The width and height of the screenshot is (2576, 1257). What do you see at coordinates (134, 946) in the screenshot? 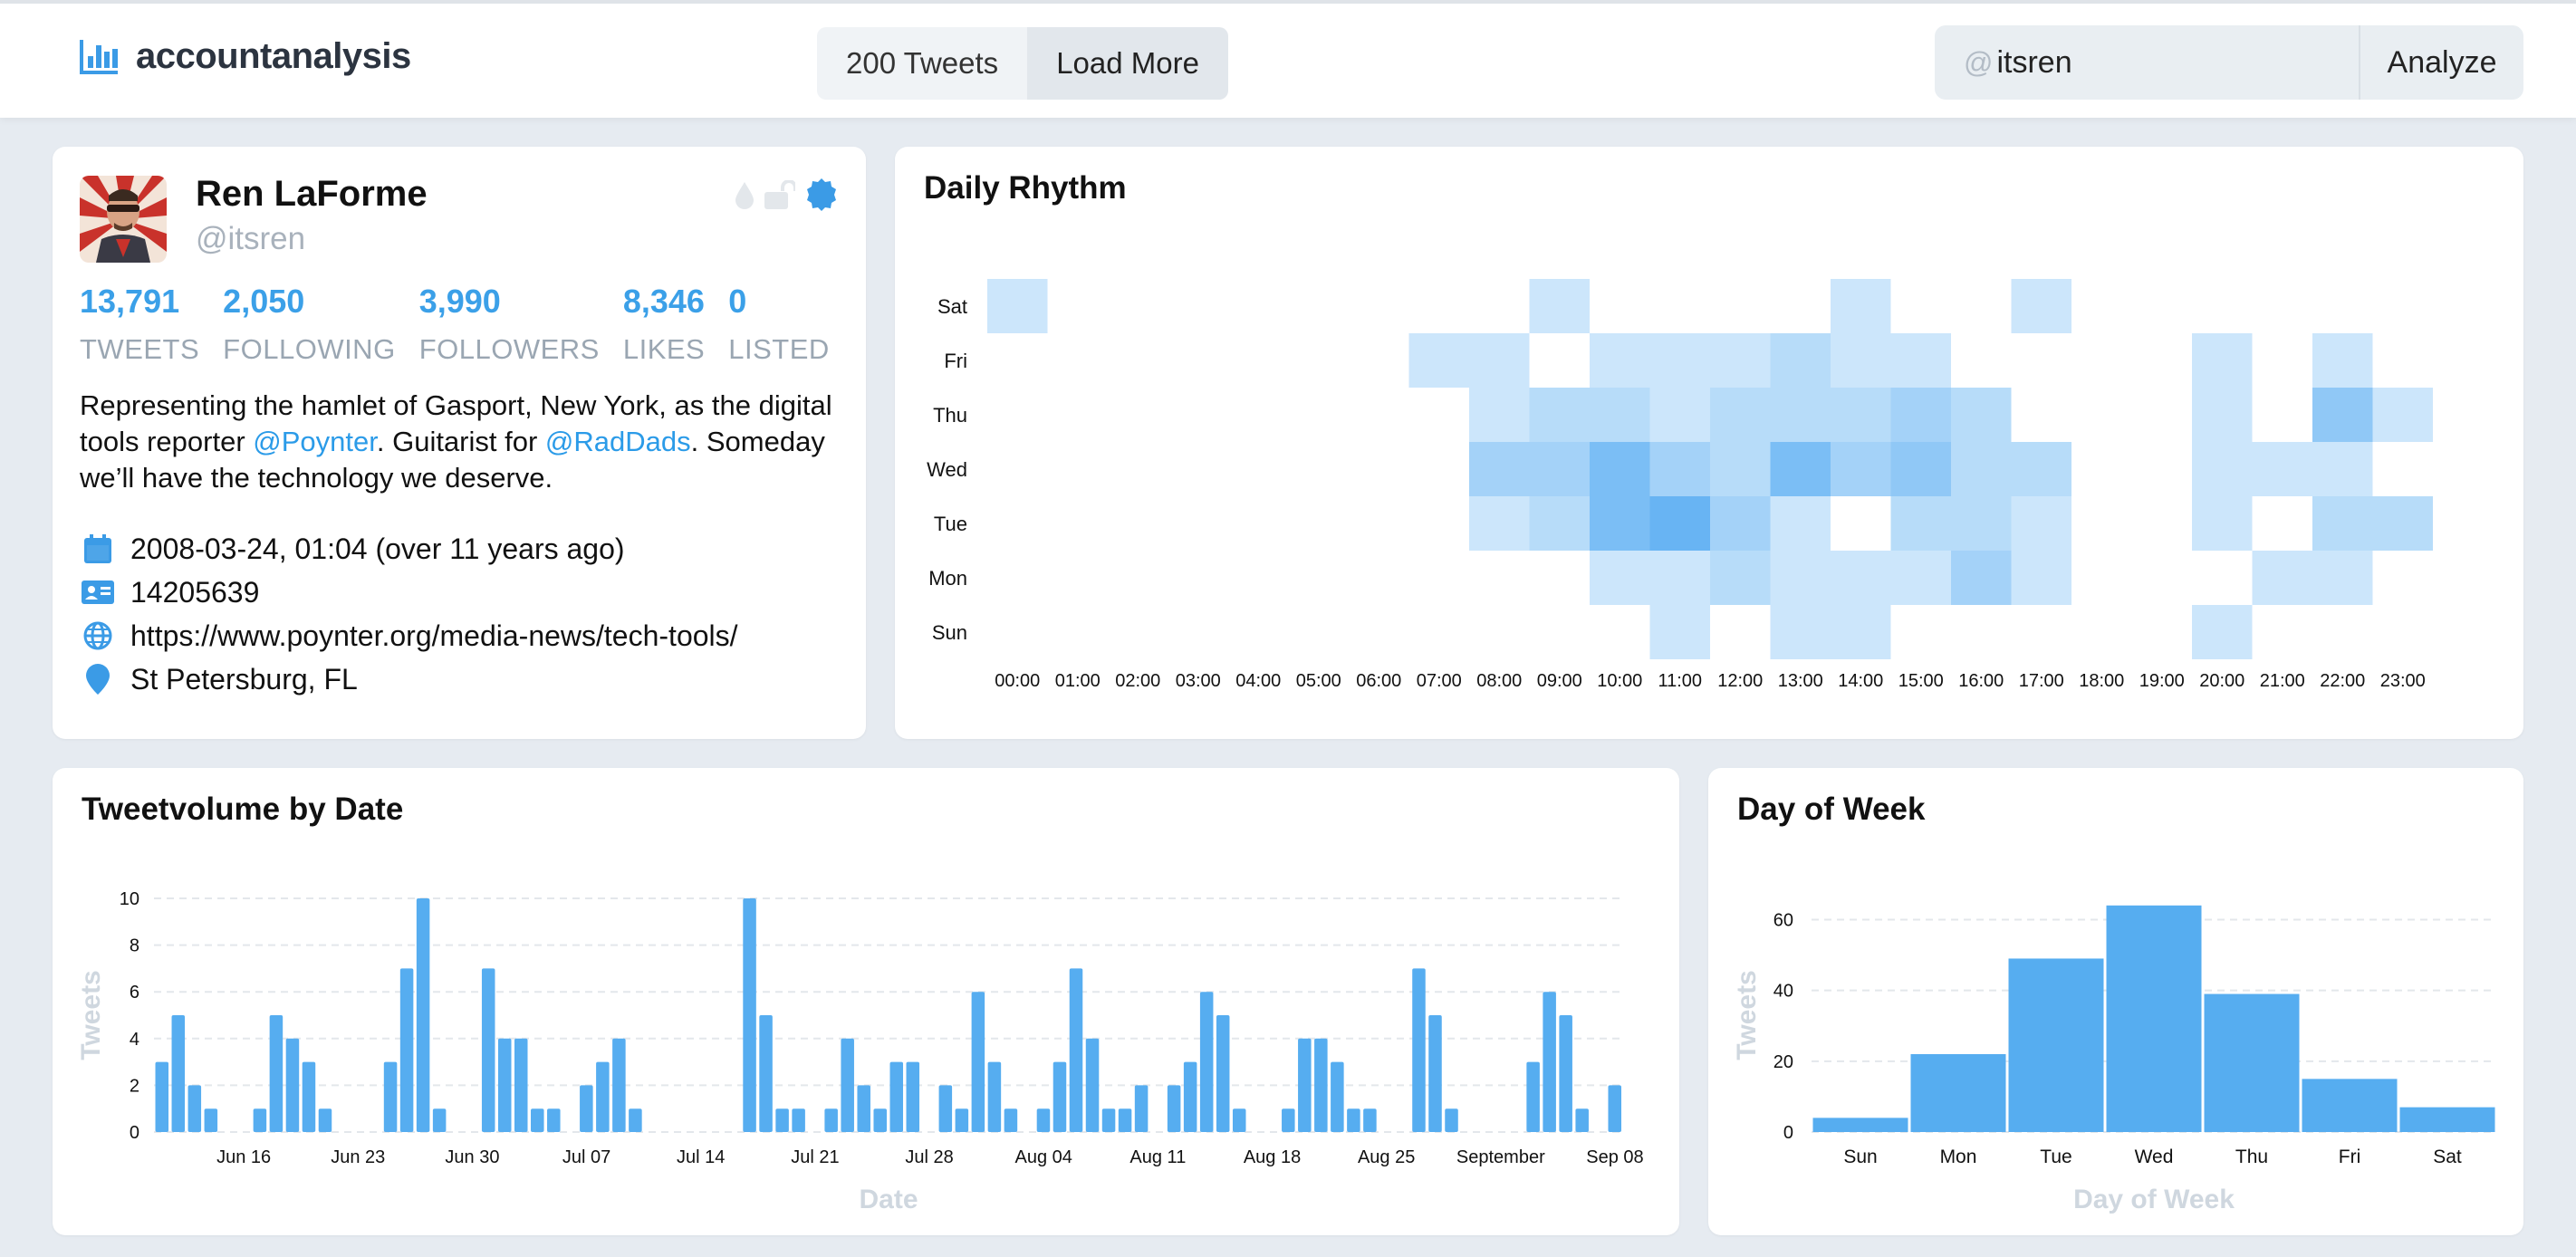
I see `y-tick-label: 8` at bounding box center [134, 946].